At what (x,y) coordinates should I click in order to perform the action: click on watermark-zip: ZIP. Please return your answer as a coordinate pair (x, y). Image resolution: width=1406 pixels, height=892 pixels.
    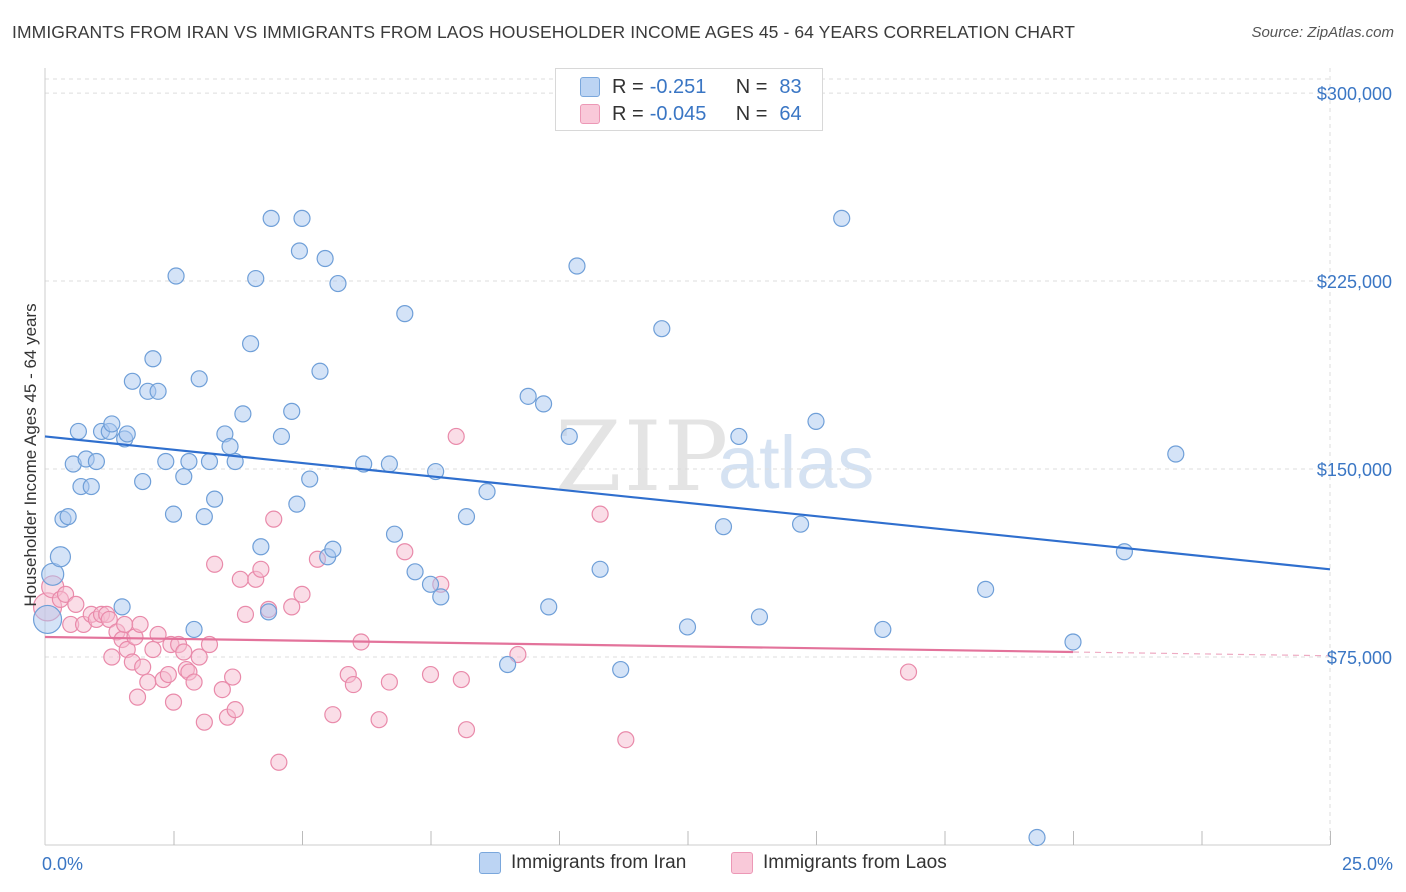
    Looking at the image, I should click on (642, 457).